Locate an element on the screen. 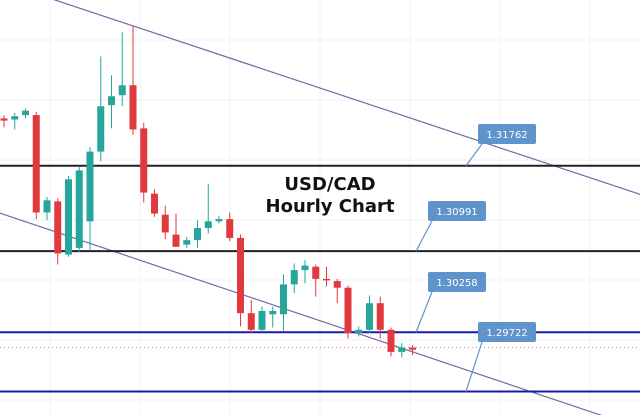  callout-label: 1.30991 is located at coordinates (456, 212).